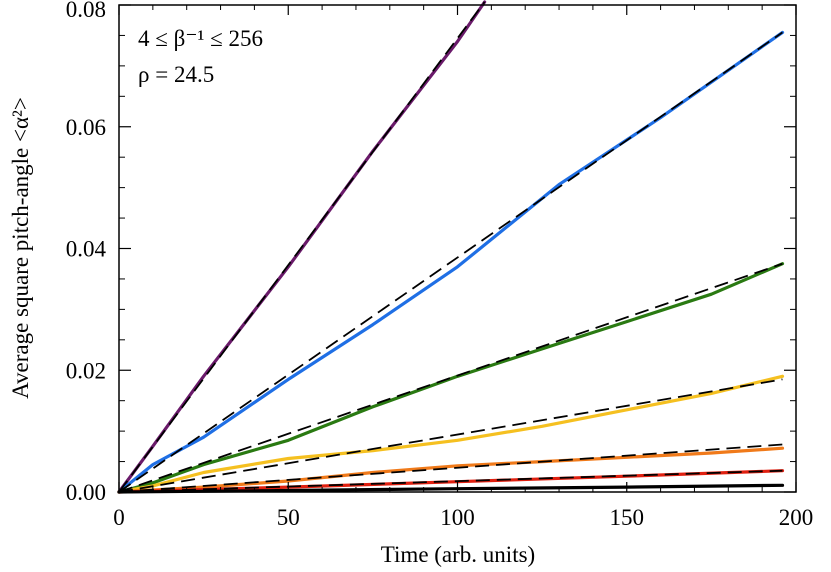 This screenshot has height=572, width=831. I want to click on y-tick-label: 0.02, so click(86, 370).